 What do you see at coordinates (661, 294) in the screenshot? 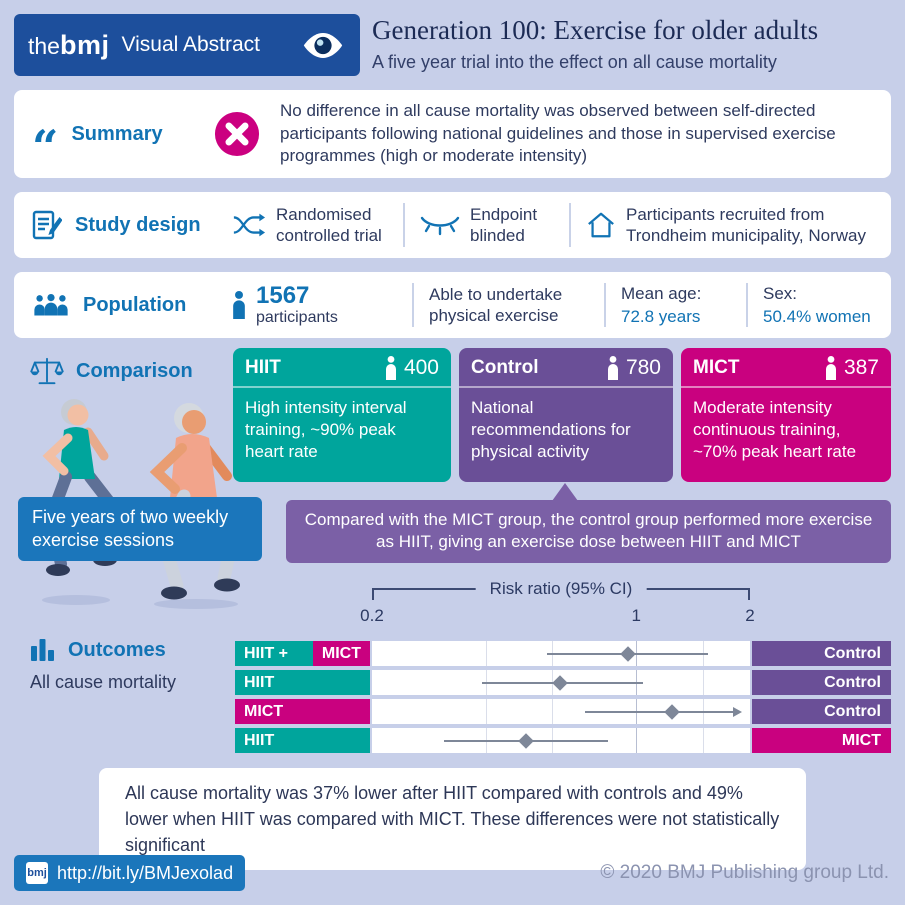
I see `mean-age-label: Mean age:` at bounding box center [661, 294].